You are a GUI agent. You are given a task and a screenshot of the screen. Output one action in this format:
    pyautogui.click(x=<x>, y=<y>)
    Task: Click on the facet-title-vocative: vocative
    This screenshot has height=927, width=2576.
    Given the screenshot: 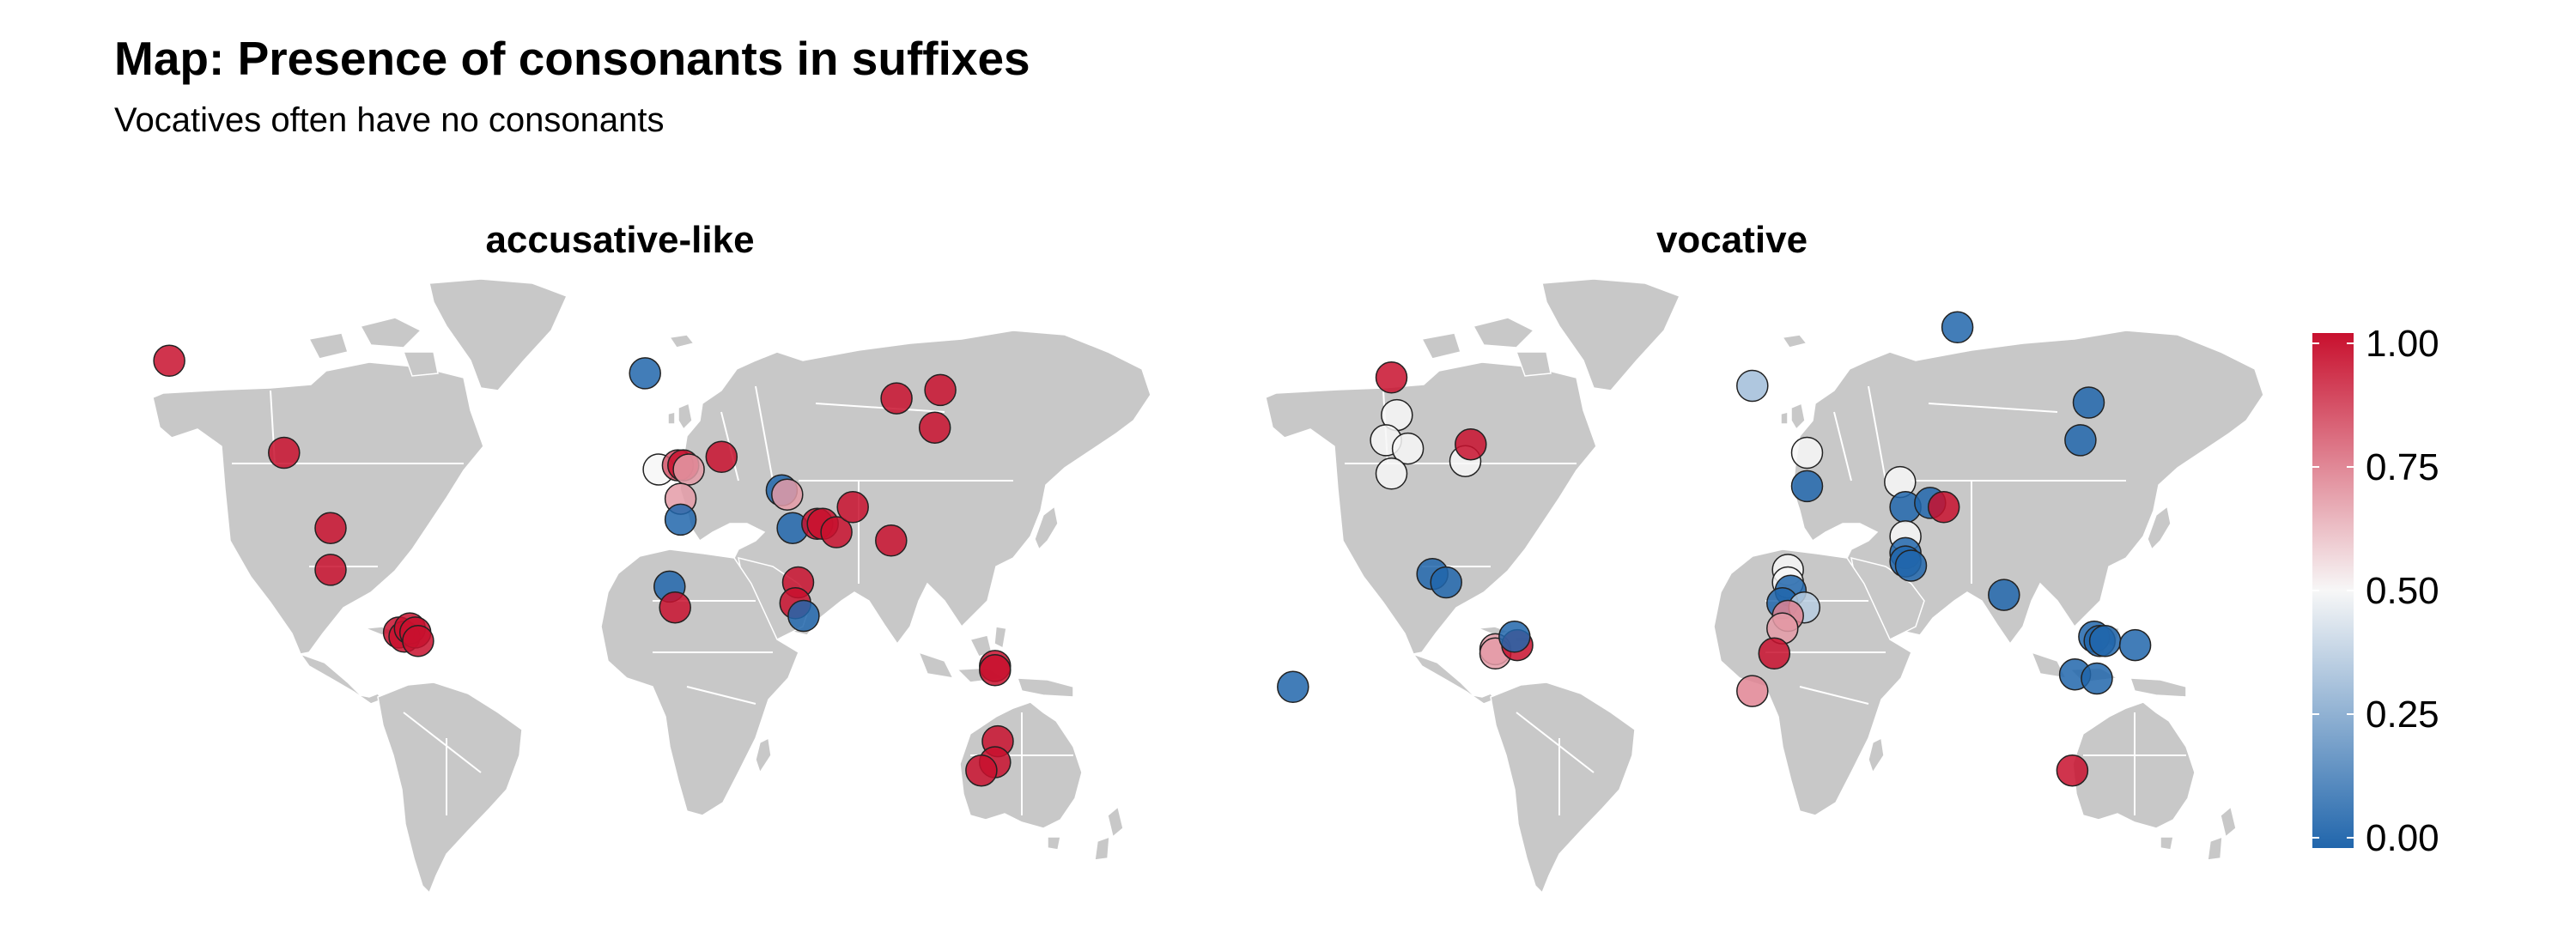 What is the action you would take?
    pyautogui.click(x=1732, y=240)
    